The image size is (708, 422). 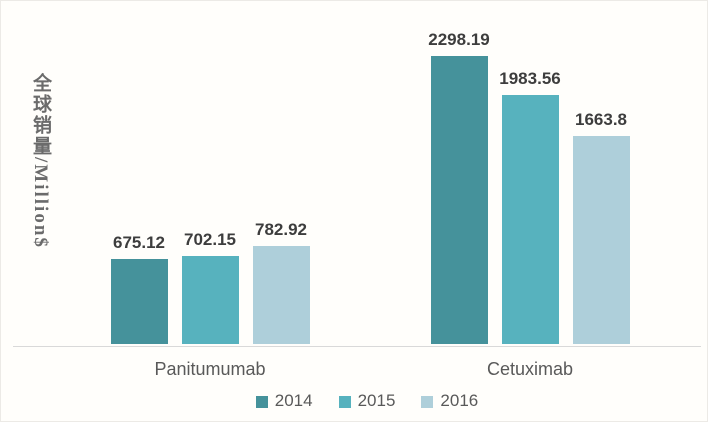 I want to click on legend-swatch-2016, so click(x=427, y=401).